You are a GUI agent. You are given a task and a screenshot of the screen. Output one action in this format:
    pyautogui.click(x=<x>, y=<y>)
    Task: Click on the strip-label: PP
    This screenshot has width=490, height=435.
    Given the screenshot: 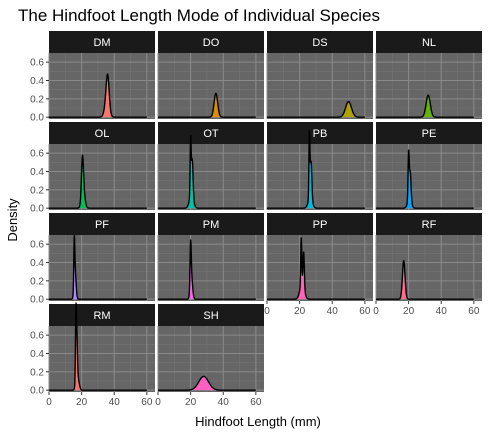 What is the action you would take?
    pyautogui.click(x=320, y=225)
    